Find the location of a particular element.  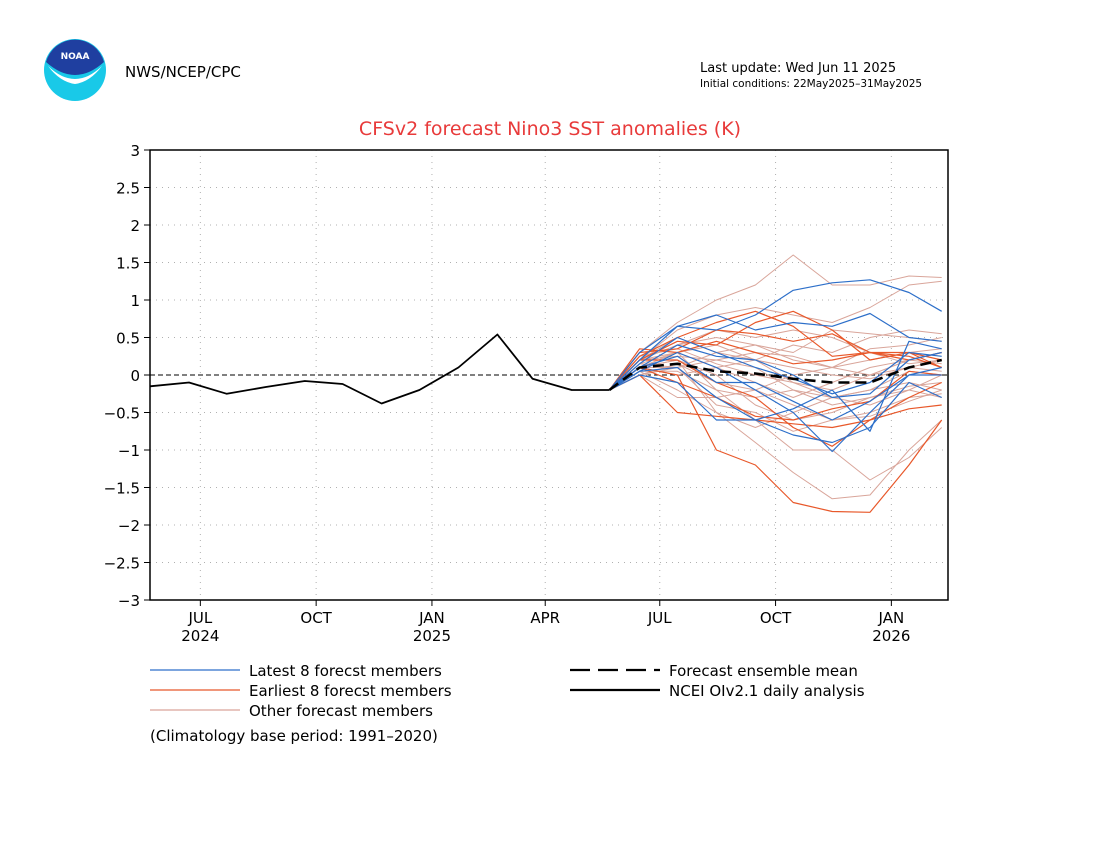

legend-label-other: Other forecast members is located at coordinates (341, 711).